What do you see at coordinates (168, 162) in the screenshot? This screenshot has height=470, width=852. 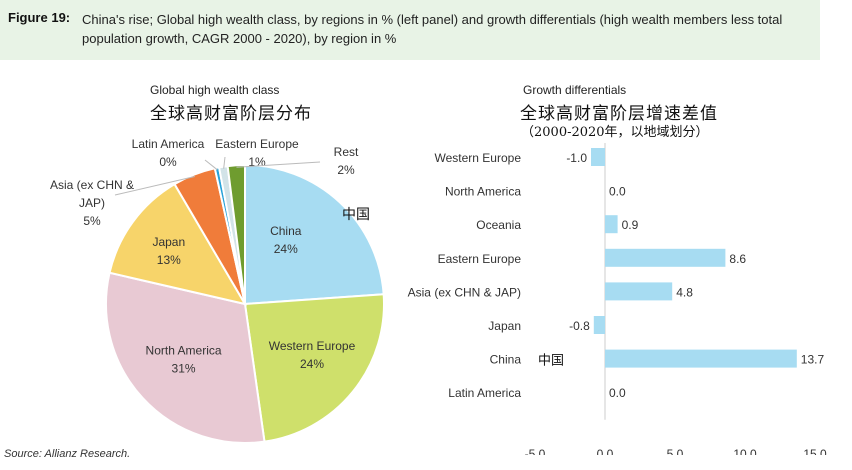 I see `pie-value-label: 0%` at bounding box center [168, 162].